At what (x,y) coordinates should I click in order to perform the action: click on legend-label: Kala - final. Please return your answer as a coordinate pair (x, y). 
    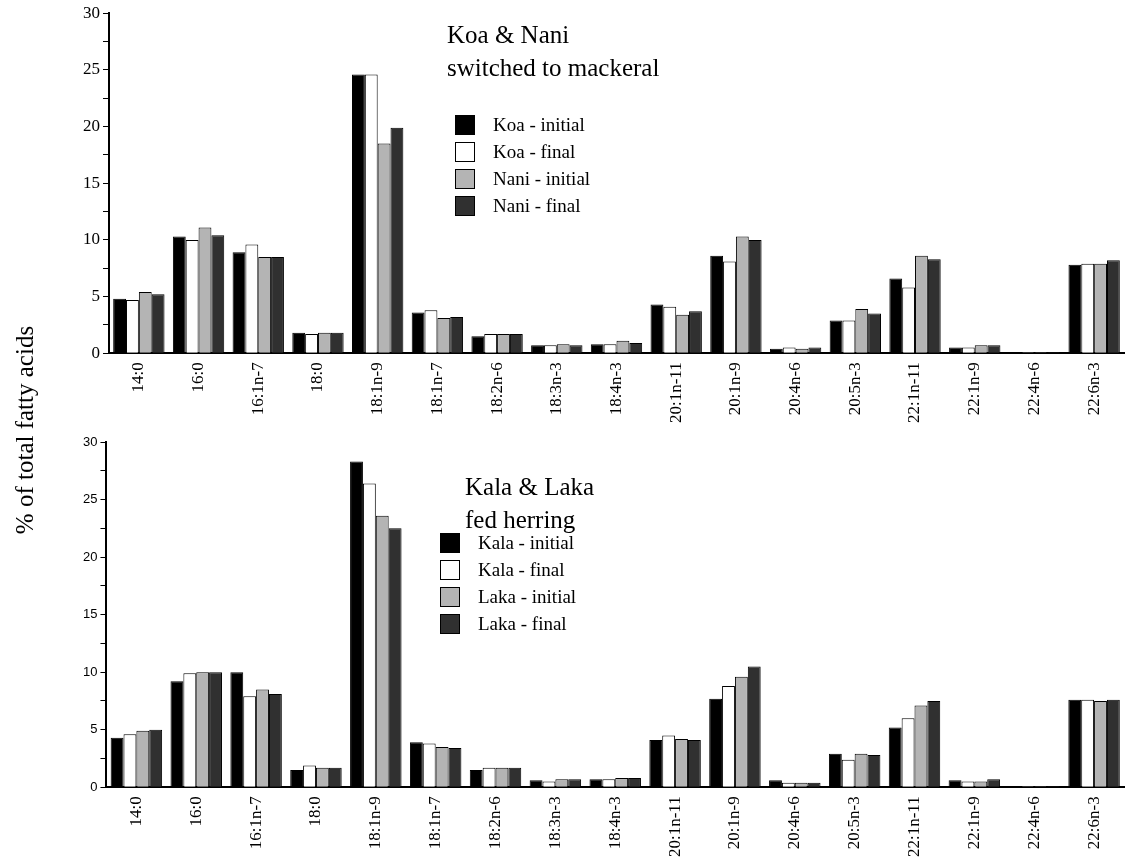
    Looking at the image, I should click on (521, 570).